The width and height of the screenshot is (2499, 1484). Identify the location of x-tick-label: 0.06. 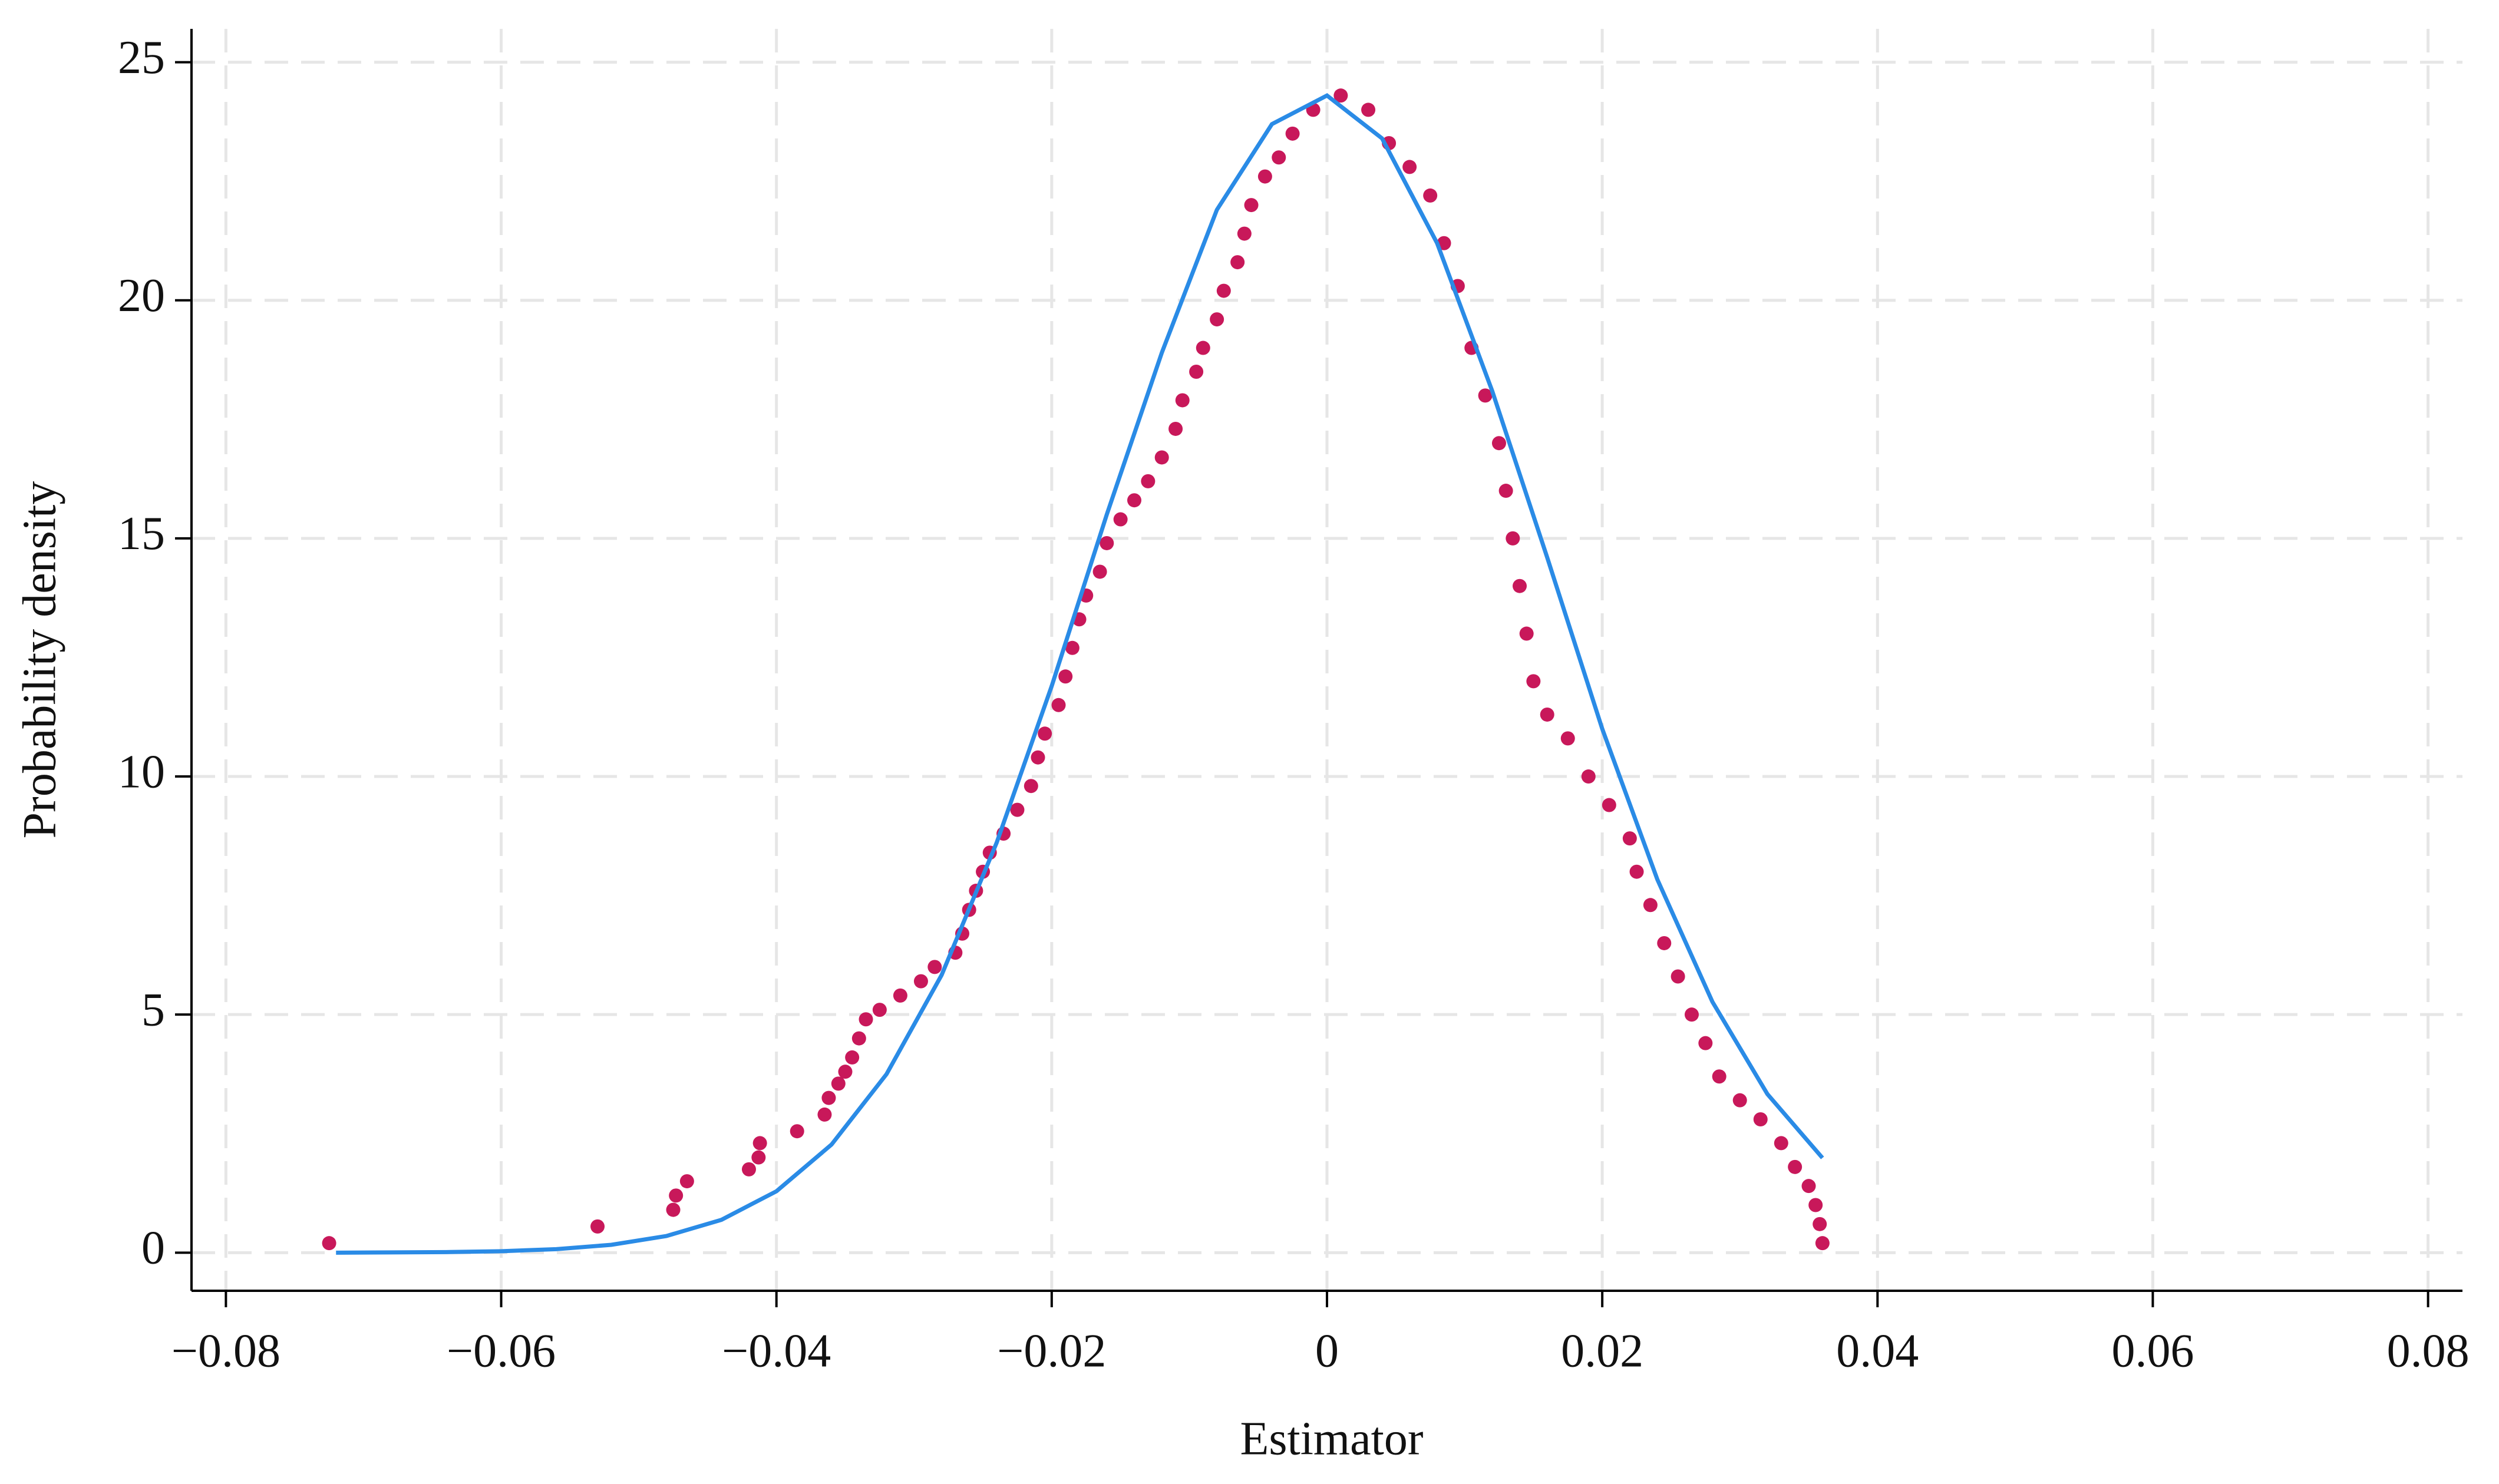
(2152, 1351).